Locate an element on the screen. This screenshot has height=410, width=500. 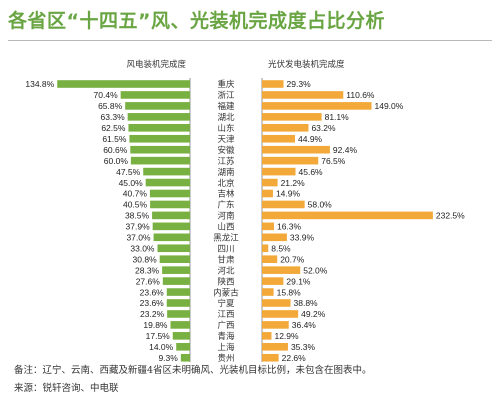
category-label: 江苏 is located at coordinates (226, 161).